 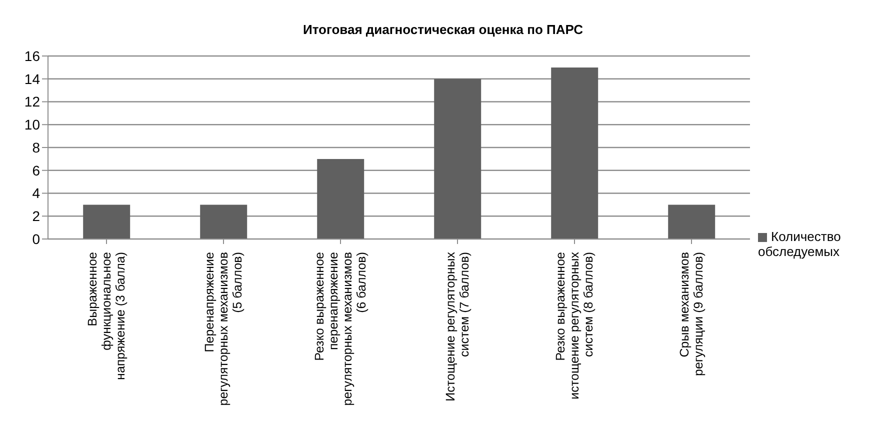 I want to click on y-tick-label: 14, so click(x=32, y=78).